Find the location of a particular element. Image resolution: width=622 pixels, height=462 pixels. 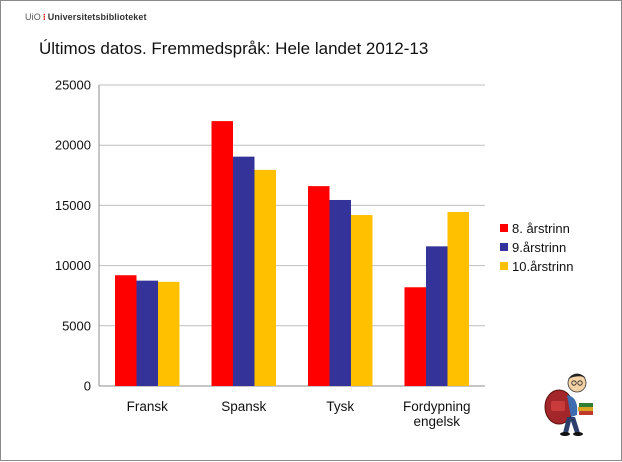

x-tick-label: Spansk is located at coordinates (243, 406).